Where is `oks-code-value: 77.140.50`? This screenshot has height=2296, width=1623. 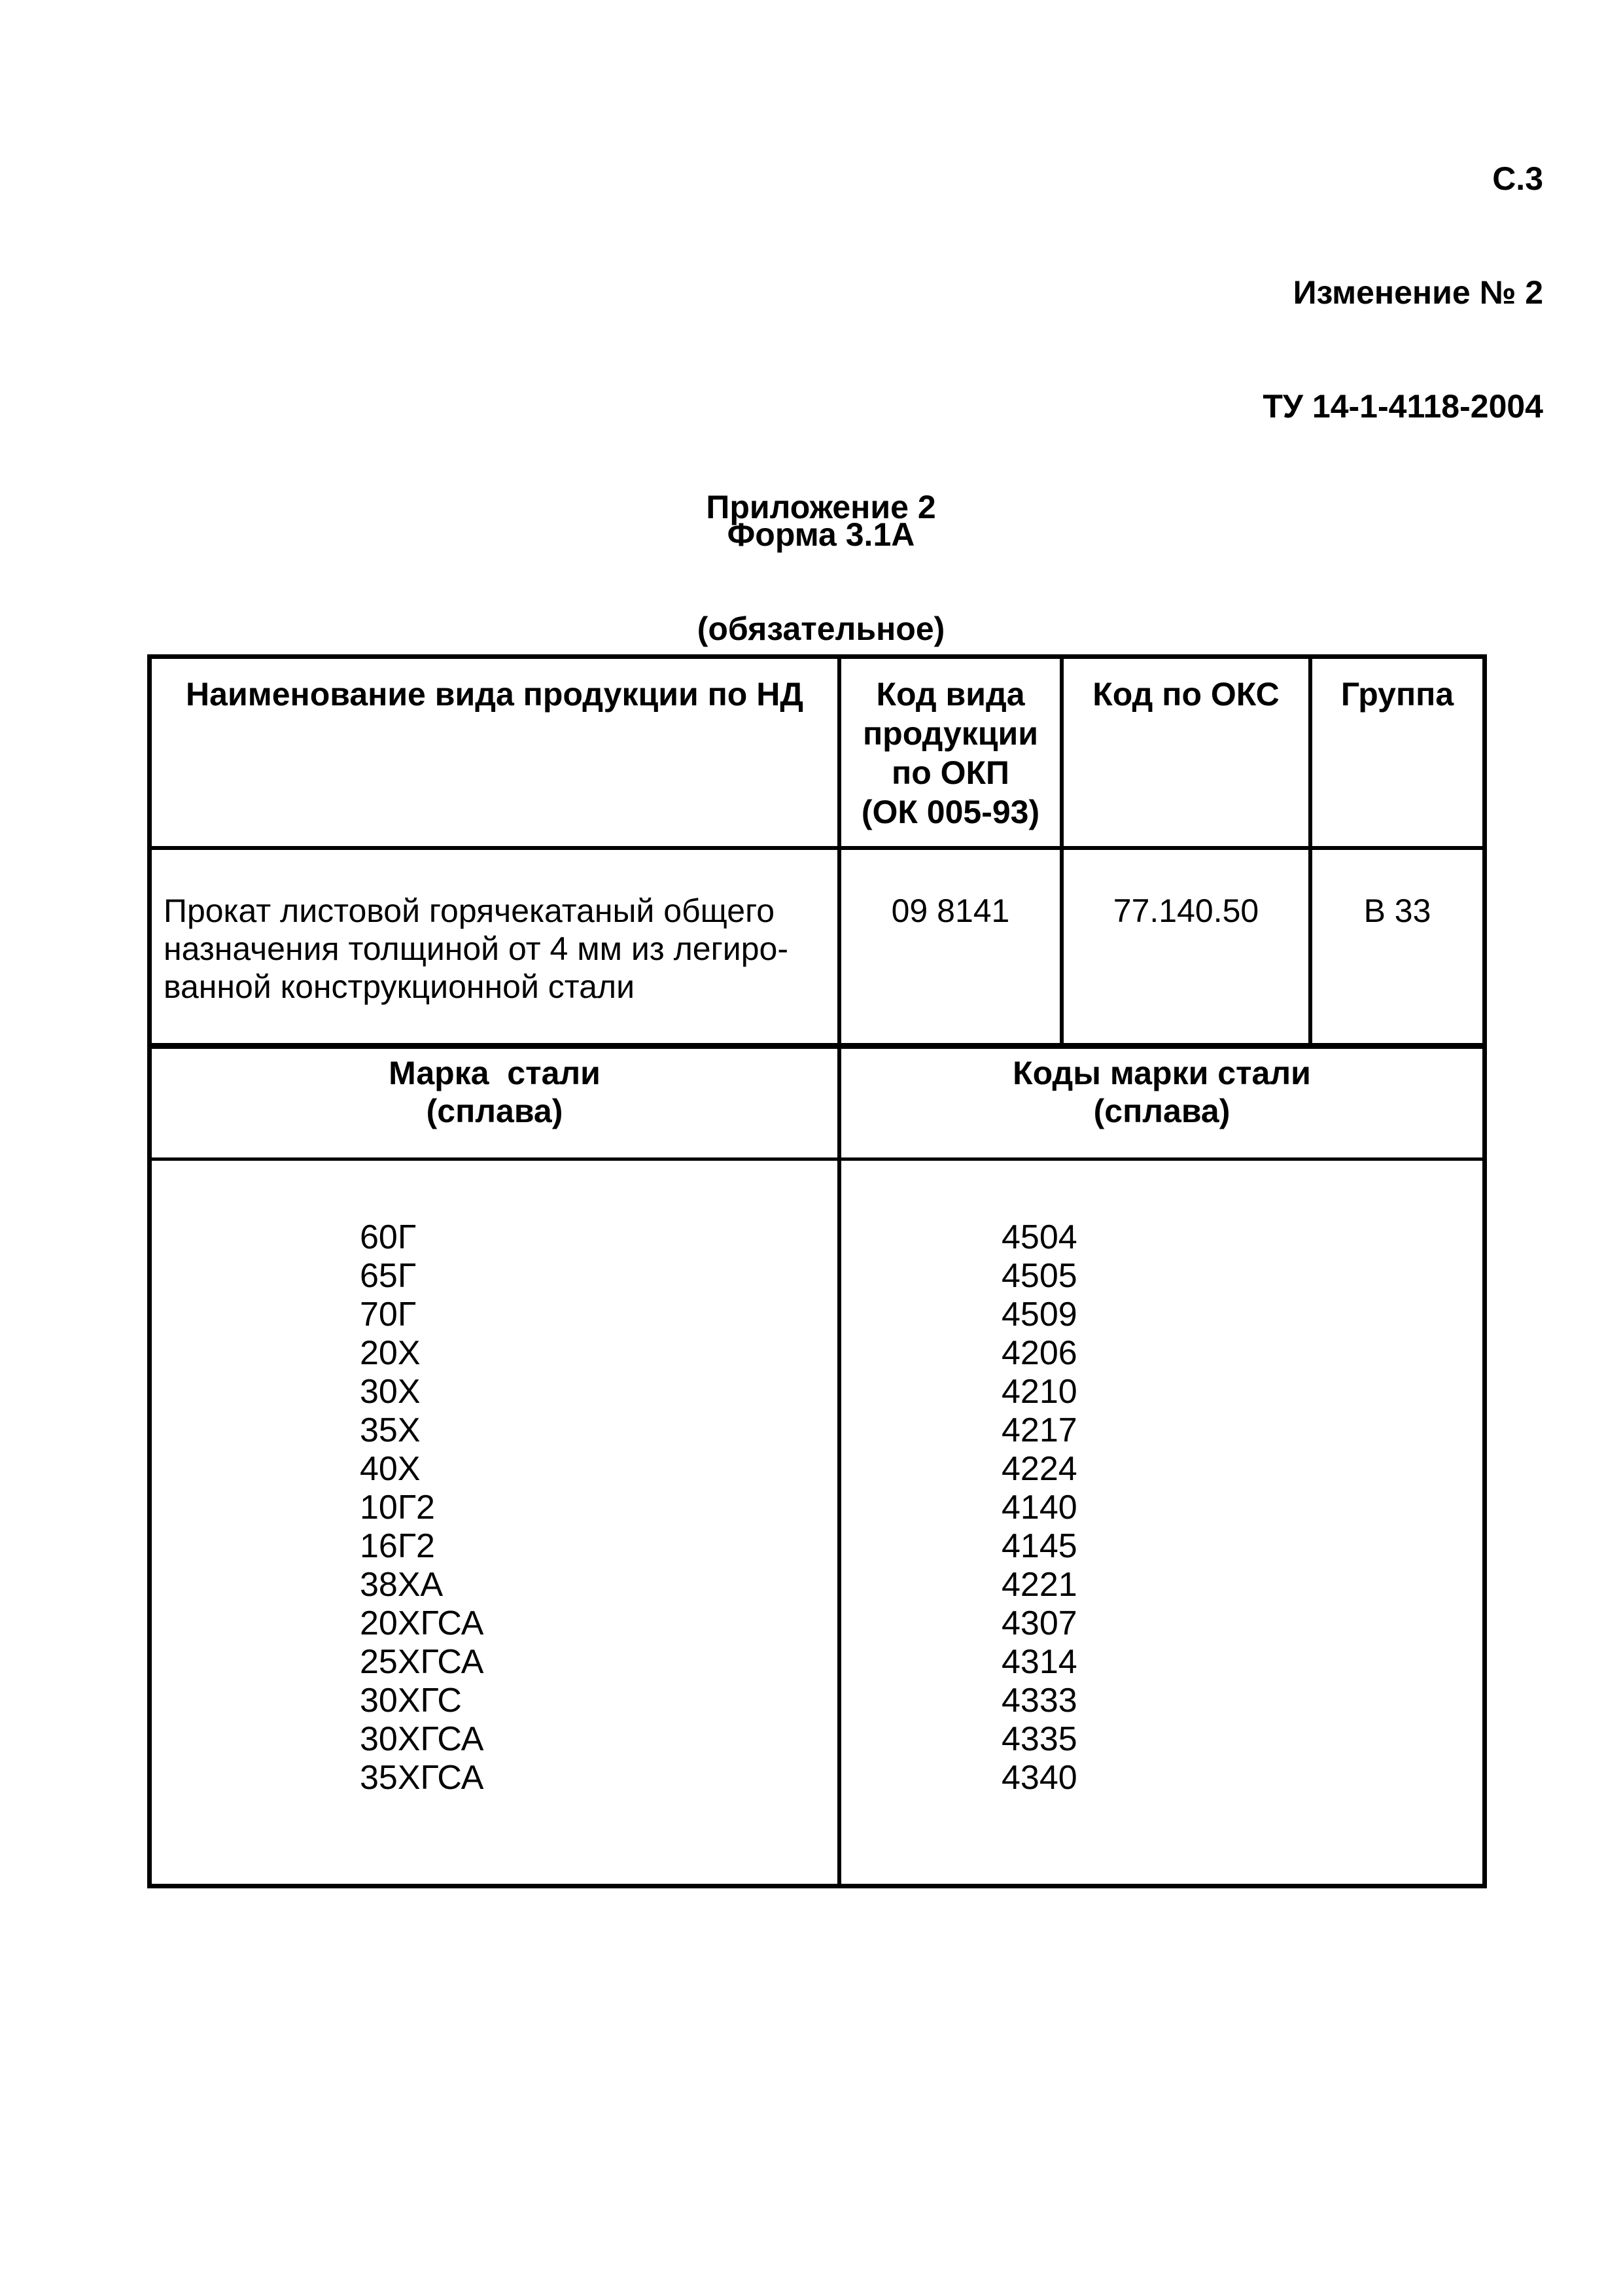 oks-code-value: 77.140.50 is located at coordinates (1188, 946).